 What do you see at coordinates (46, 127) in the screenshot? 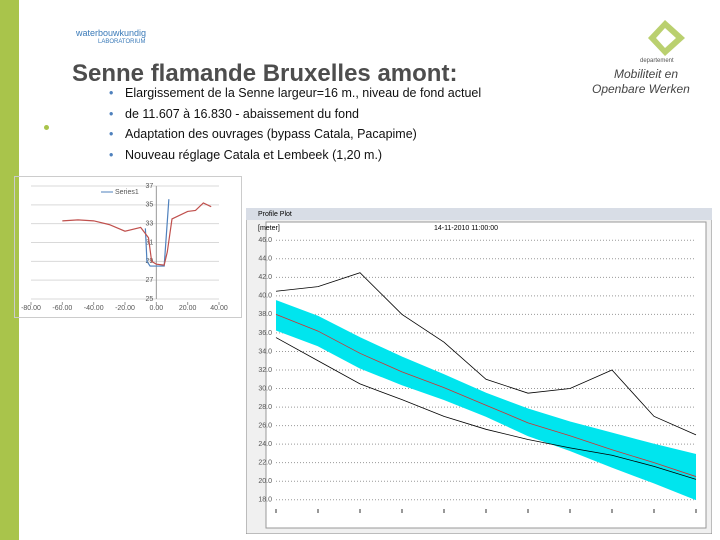
I see `dot` at bounding box center [46, 127].